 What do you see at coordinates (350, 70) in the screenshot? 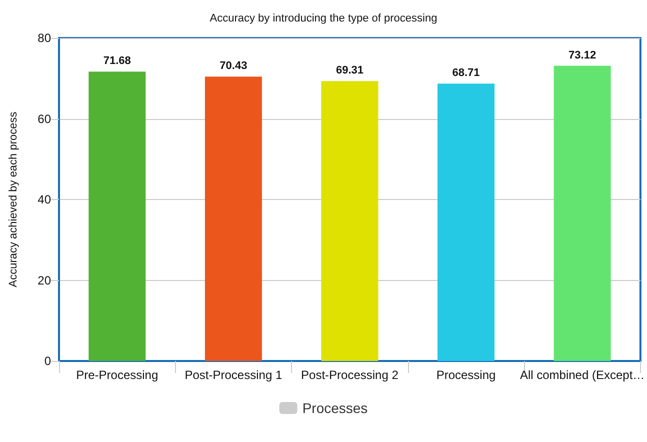
I see `data-label: 69.31` at bounding box center [350, 70].